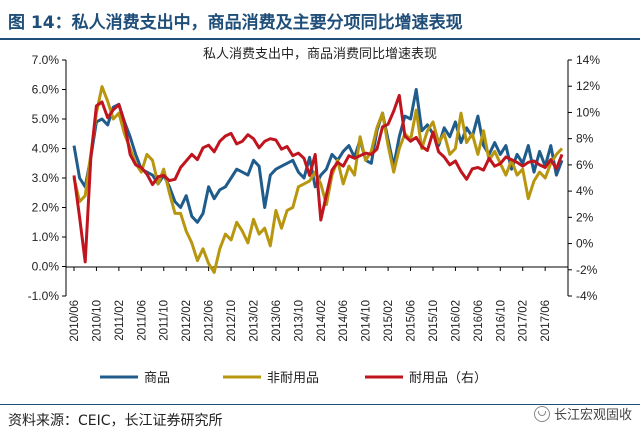  Describe the element at coordinates (46, 208) in the screenshot. I see `left-tick-label: 2.0%` at that location.